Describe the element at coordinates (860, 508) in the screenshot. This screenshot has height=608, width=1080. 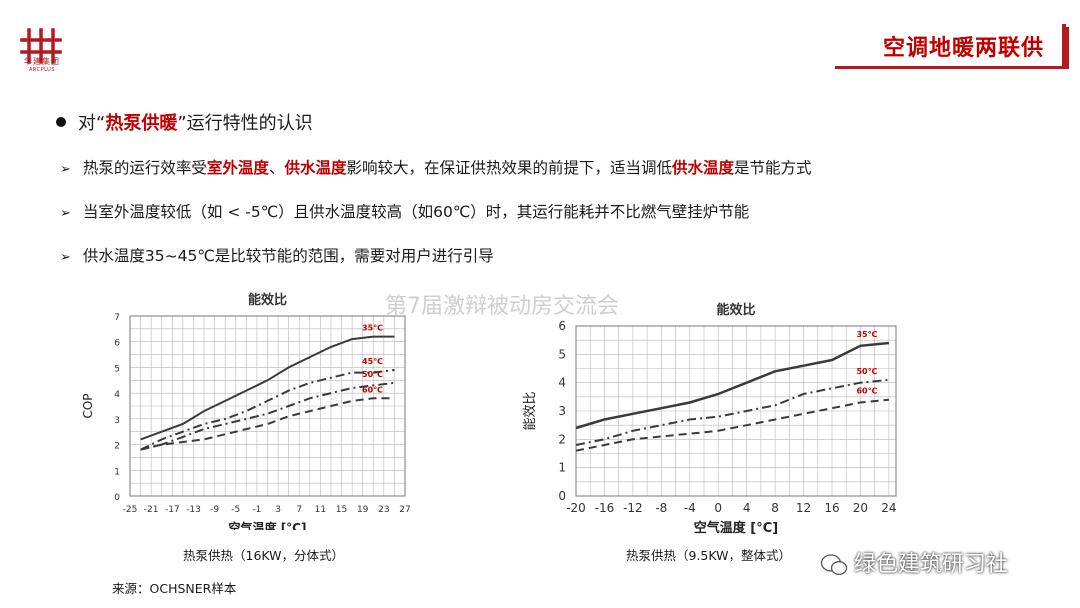
I see `x-tick-label: 20` at that location.